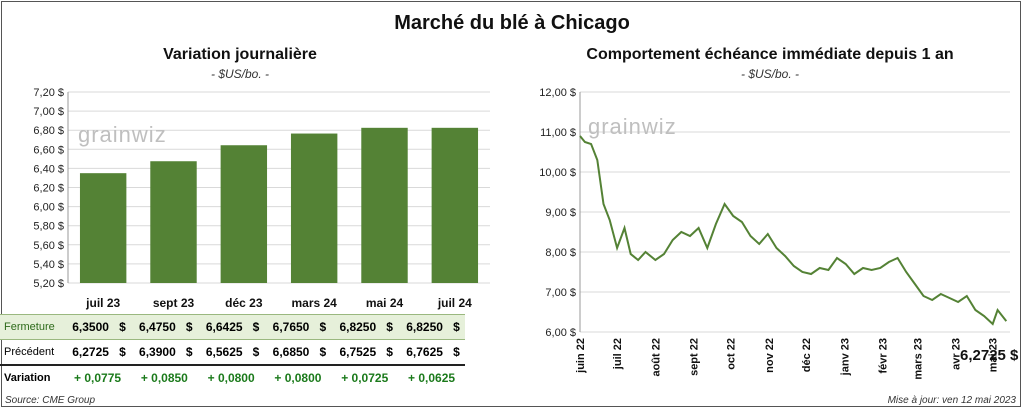 The height and width of the screenshot is (410, 1024). Describe the element at coordinates (581, 356) in the screenshot. I see `x-tick-label: juin 22` at that location.